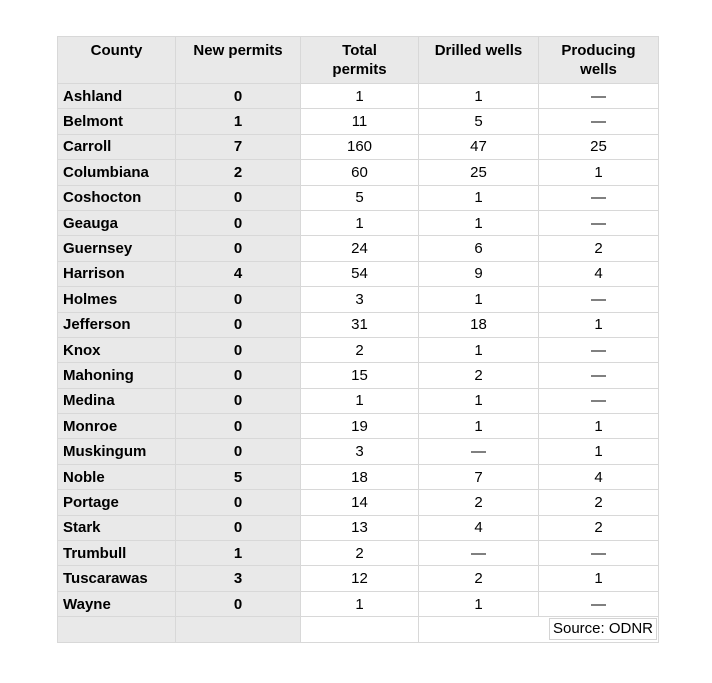 The height and width of the screenshot is (683, 712). Describe the element at coordinates (238, 172) in the screenshot. I see `new-permits-cell: 2` at that location.